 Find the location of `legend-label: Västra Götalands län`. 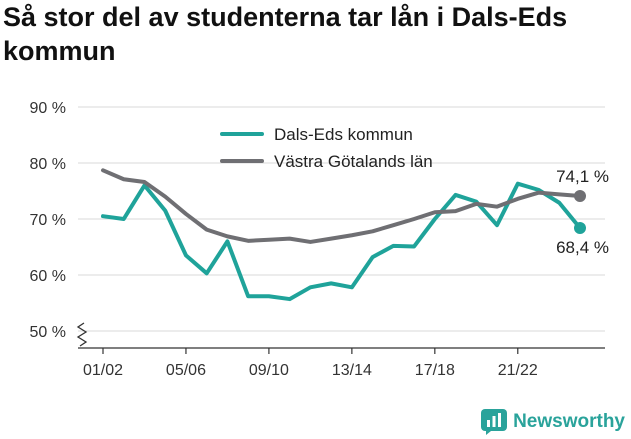

legend-label: Västra Götalands län is located at coordinates (353, 161).